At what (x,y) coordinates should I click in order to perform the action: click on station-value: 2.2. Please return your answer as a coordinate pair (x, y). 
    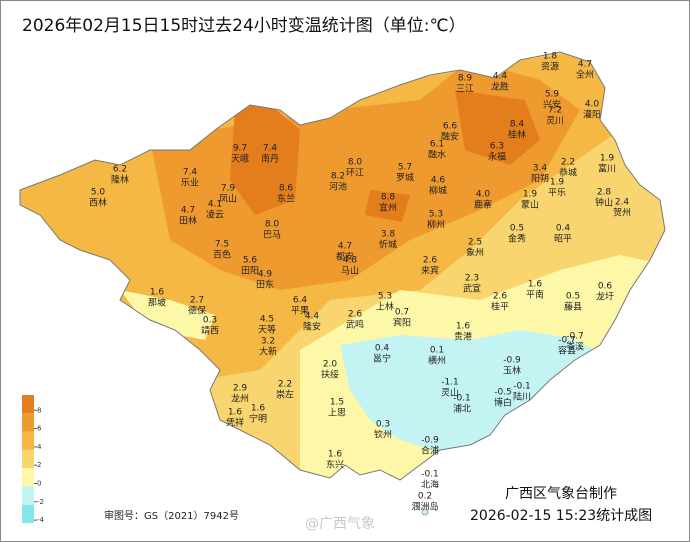
    Looking at the image, I should click on (285, 385).